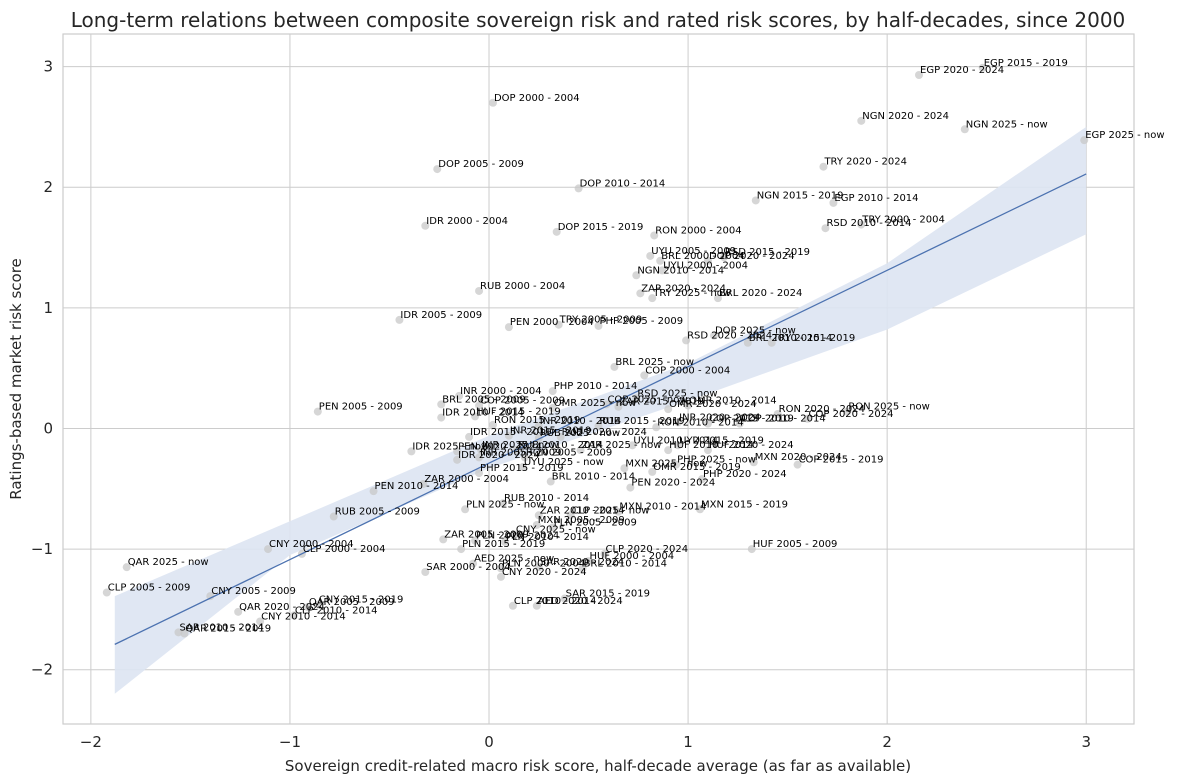 This screenshot has width=1177, height=784. What do you see at coordinates (662, 507) in the screenshot?
I see `point-label: MXN 2010 - 2014` at bounding box center [662, 507].